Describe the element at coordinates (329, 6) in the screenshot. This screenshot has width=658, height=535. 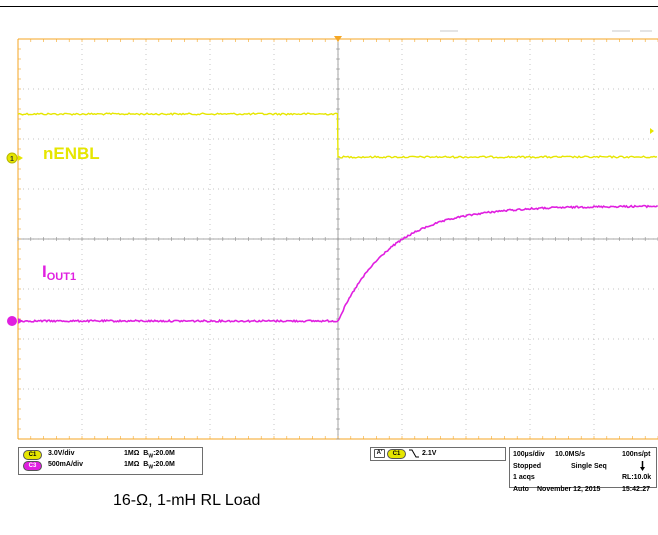
I see `top-rule` at that location.